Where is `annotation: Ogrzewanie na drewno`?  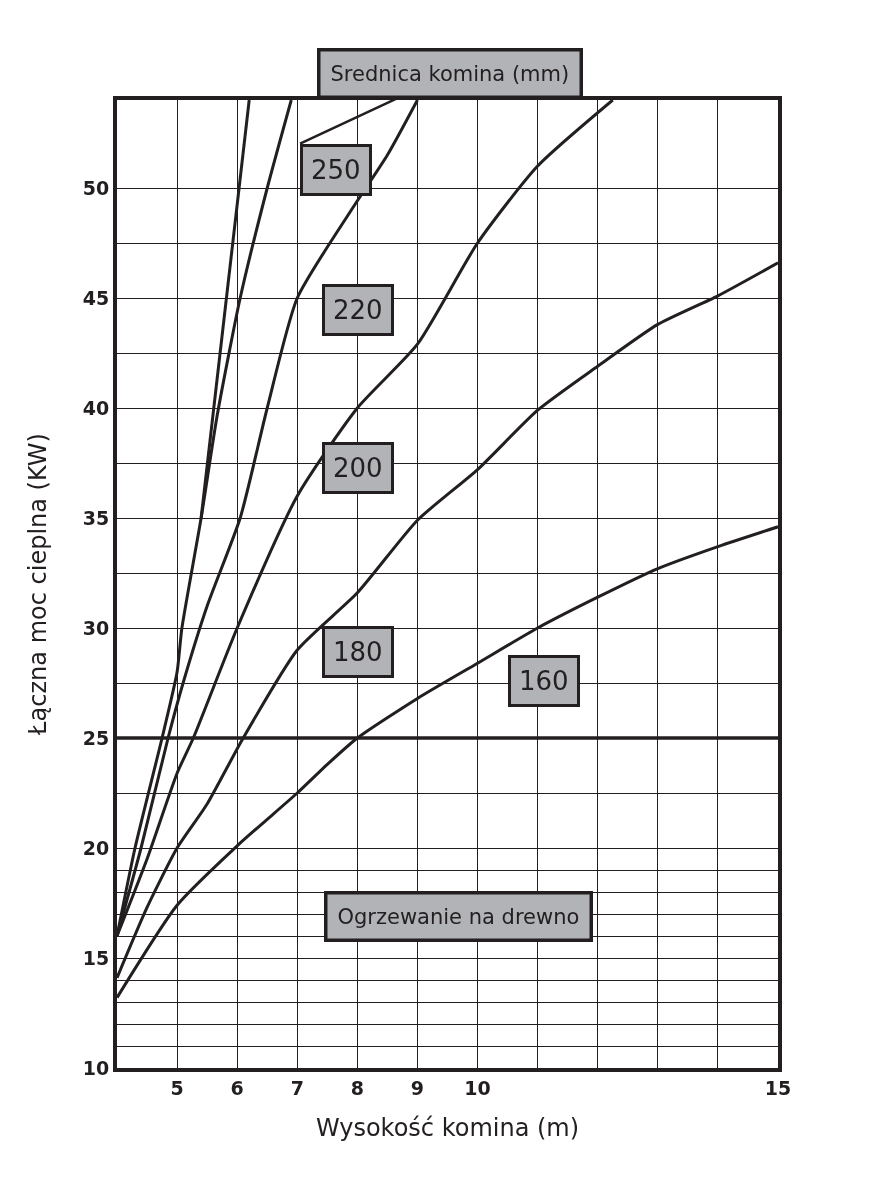 annotation: Ogrzewanie na drewno is located at coordinates (458, 916).